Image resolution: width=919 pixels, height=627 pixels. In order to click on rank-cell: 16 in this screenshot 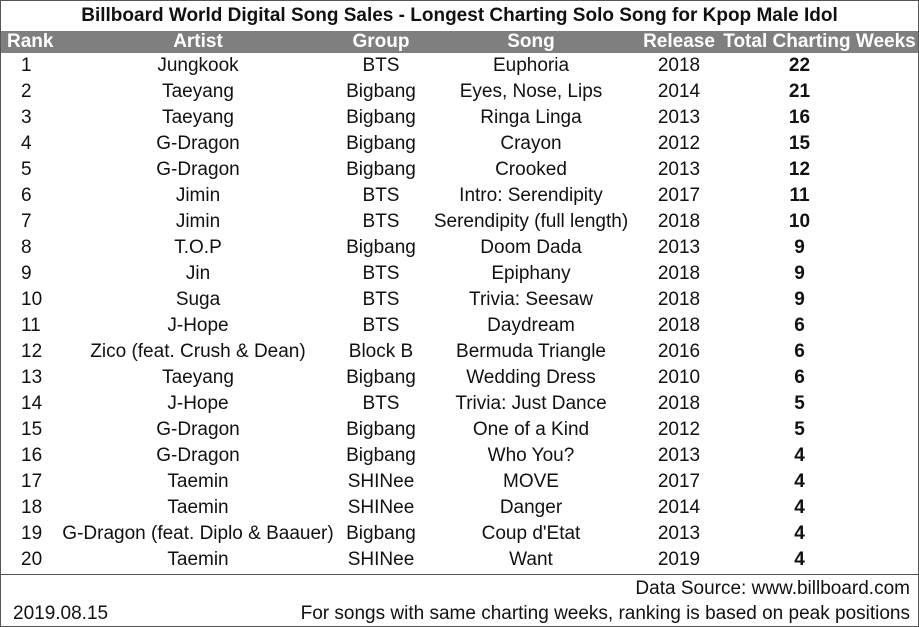, I will do `click(32, 455)`.